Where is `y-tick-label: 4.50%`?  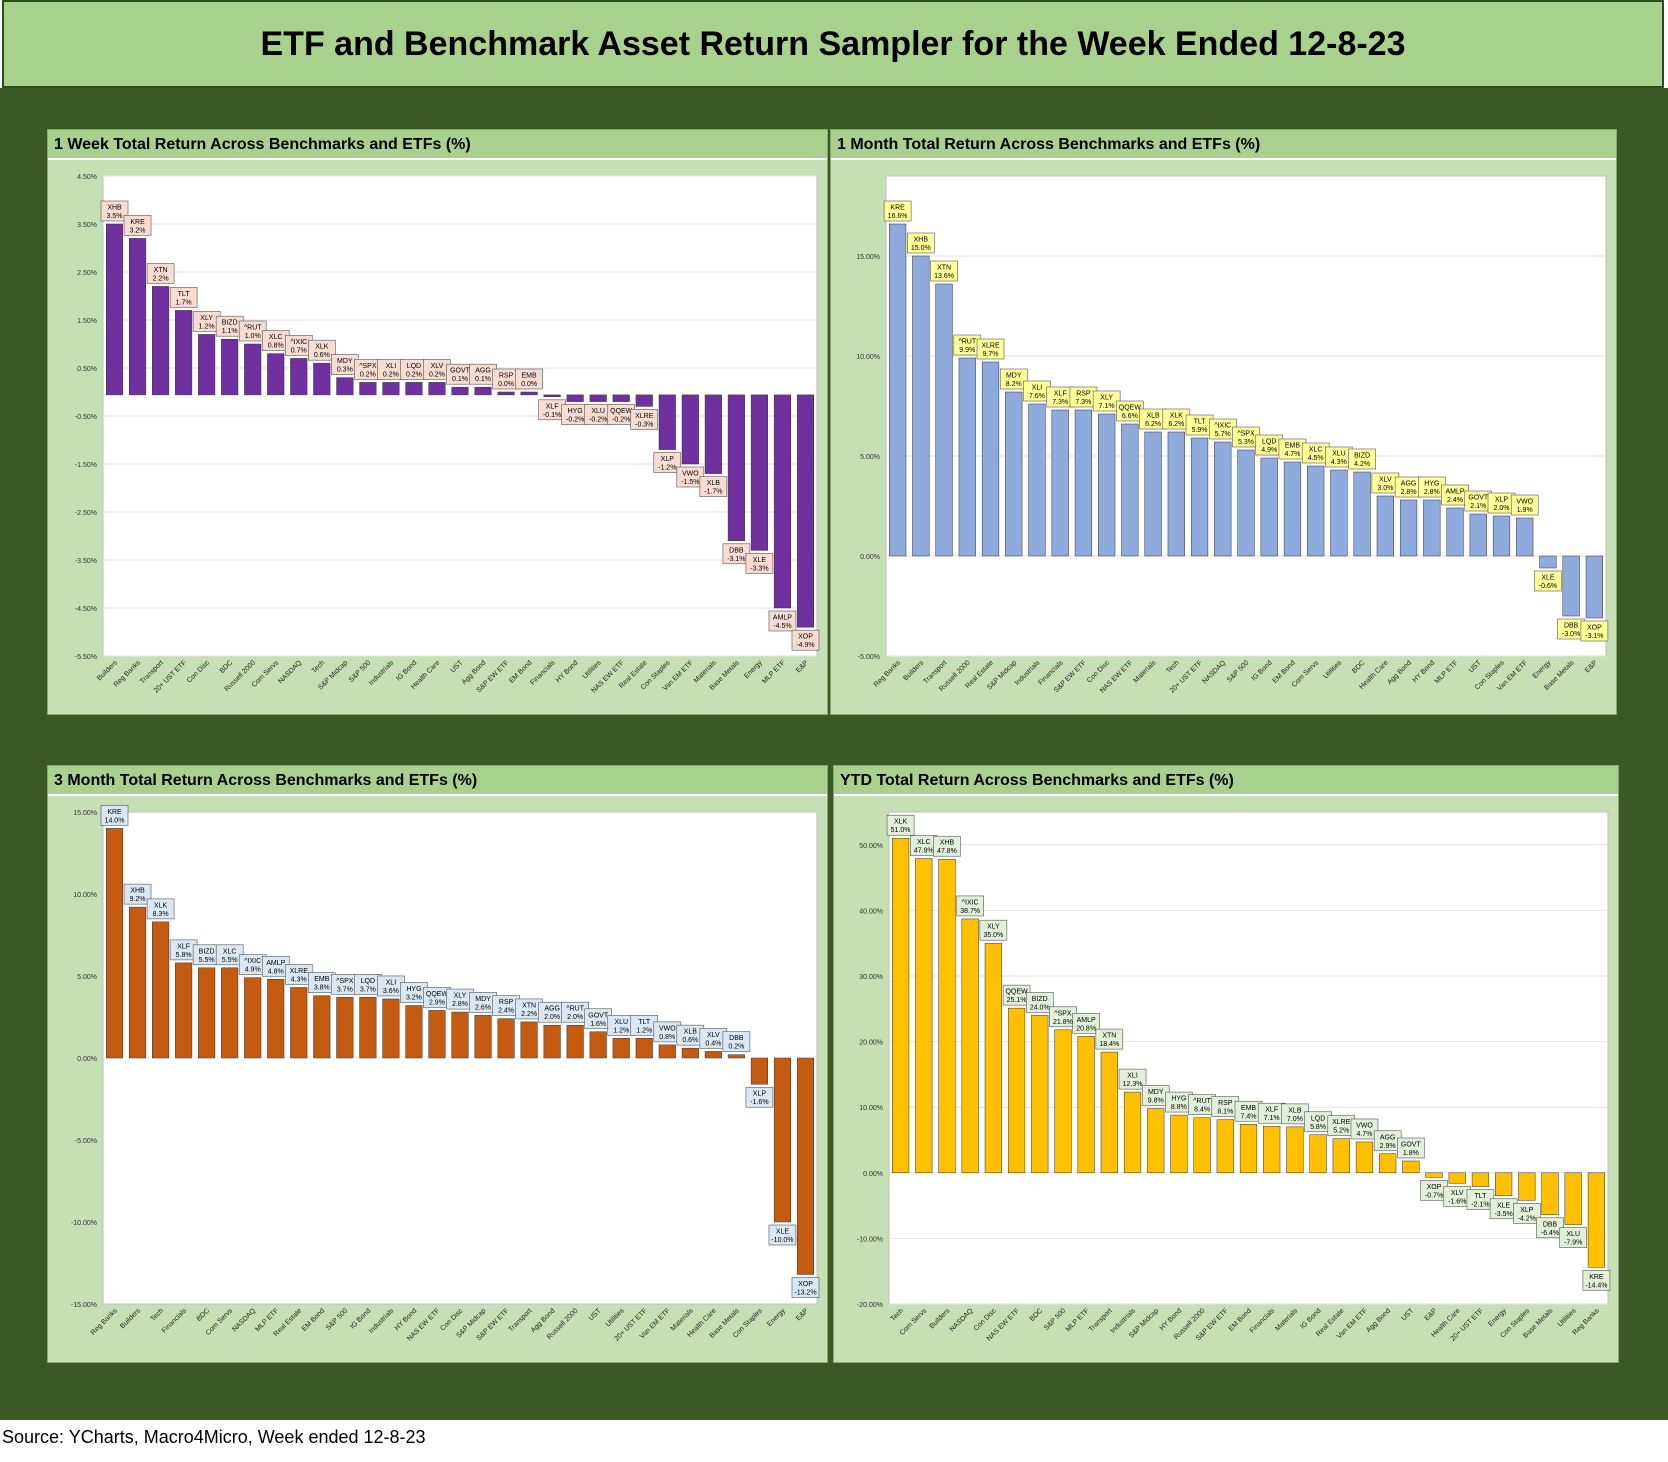 y-tick-label: 4.50% is located at coordinates (87, 177).